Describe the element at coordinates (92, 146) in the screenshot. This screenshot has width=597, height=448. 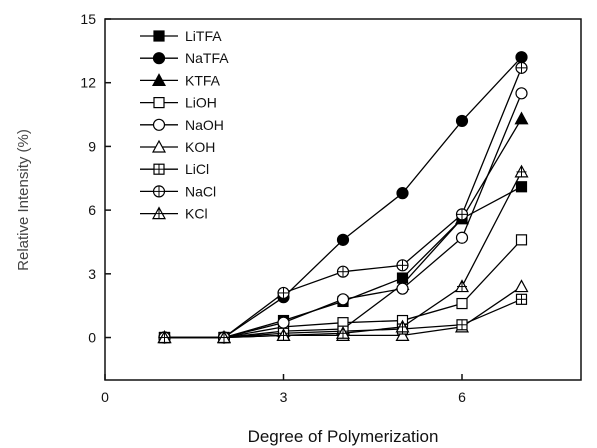
I see `y-tick-label: 9` at that location.